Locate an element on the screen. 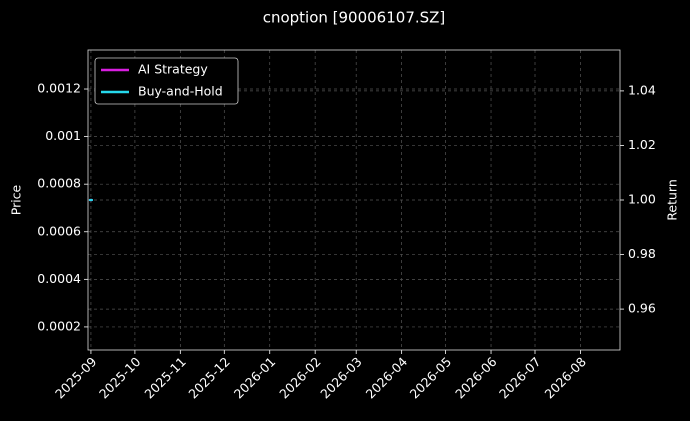 The height and width of the screenshot is (421, 690). x-tick-label: 2026-07 is located at coordinates (520, 378).